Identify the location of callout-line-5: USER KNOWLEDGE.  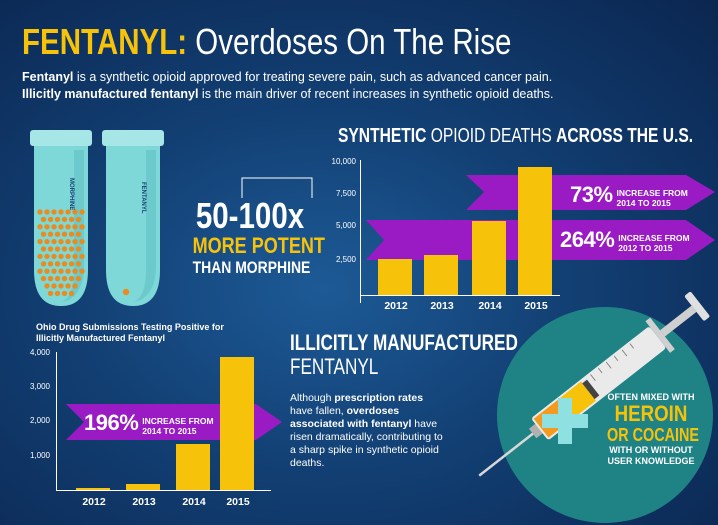
(651, 461).